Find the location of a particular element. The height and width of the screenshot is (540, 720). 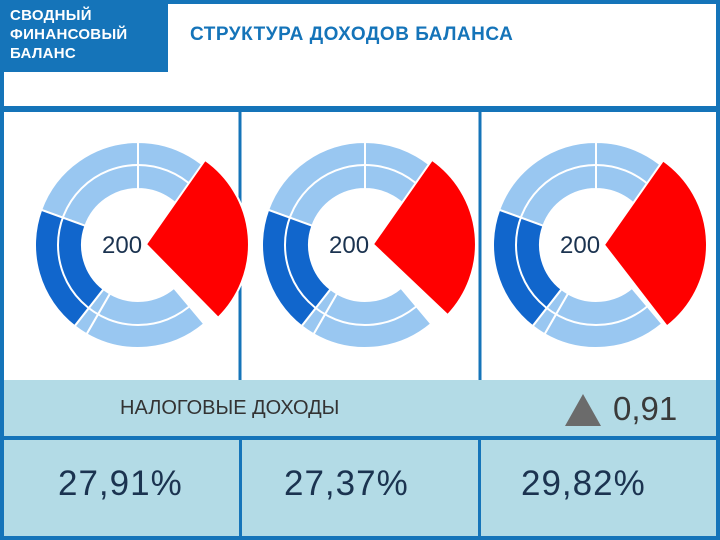

logo-line-2: ФИНАНСОВЫЙ is located at coordinates (69, 34).